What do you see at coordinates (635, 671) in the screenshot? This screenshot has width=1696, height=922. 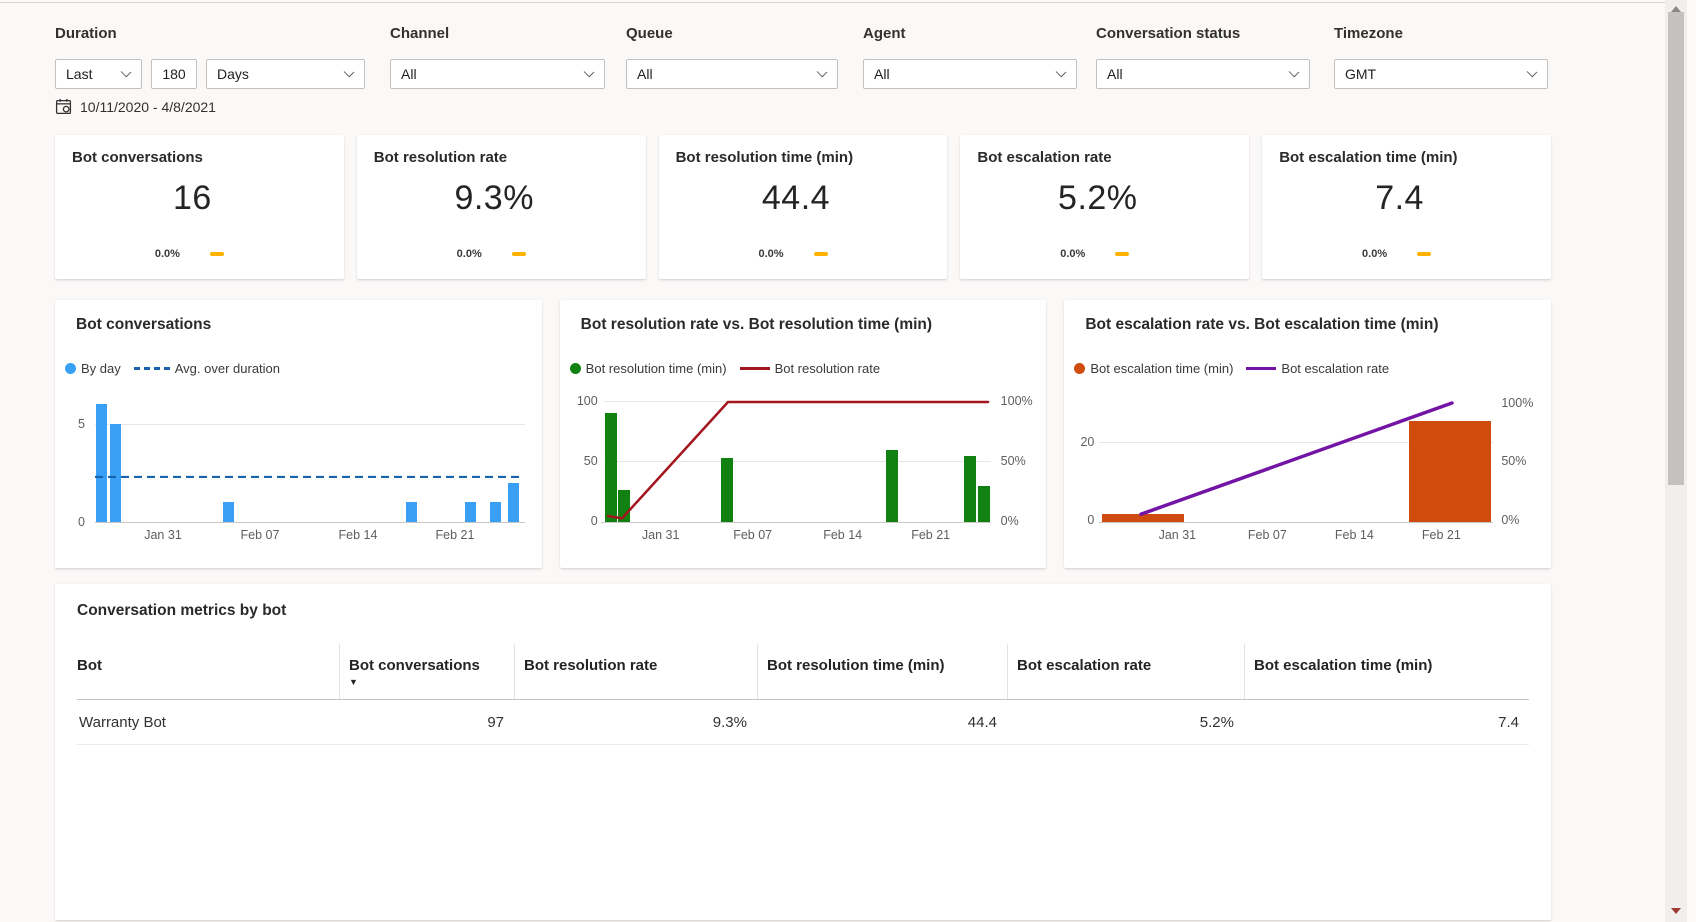 I see `column-header-bot-resolution-rate: Bot resolution rate` at bounding box center [635, 671].